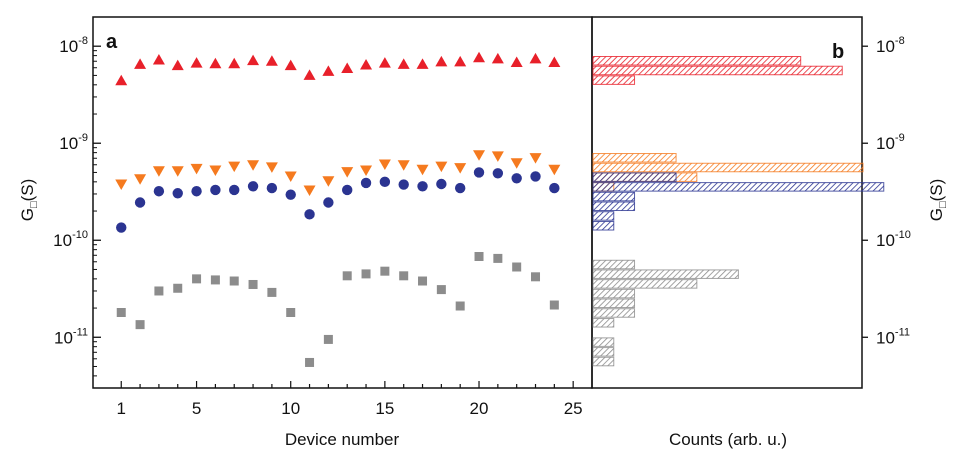  Describe the element at coordinates (728, 439) in the screenshot. I see `panel-b-x-axis-title: Counts (arb. u.)` at that location.